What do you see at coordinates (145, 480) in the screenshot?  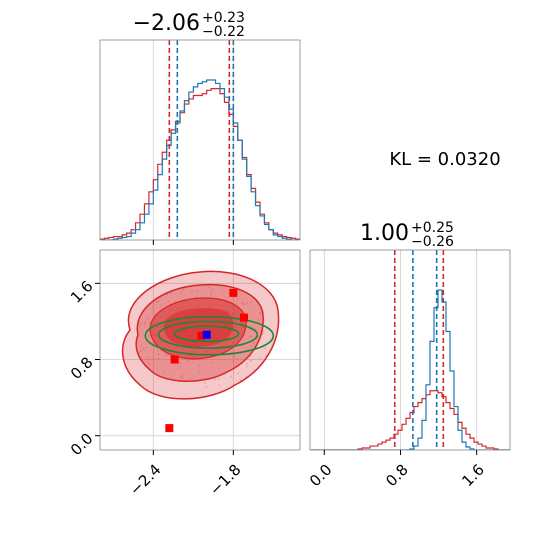 I see `x-tick-label: −2.4` at bounding box center [145, 480].